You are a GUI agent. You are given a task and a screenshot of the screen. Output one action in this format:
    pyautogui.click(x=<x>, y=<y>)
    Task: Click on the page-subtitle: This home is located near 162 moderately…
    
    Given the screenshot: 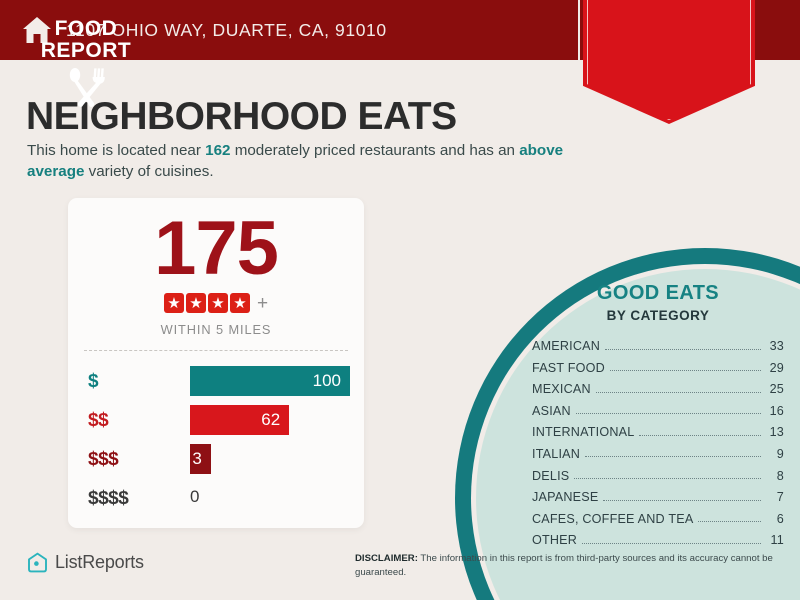 What is the action you would take?
    pyautogui.click(x=297, y=162)
    